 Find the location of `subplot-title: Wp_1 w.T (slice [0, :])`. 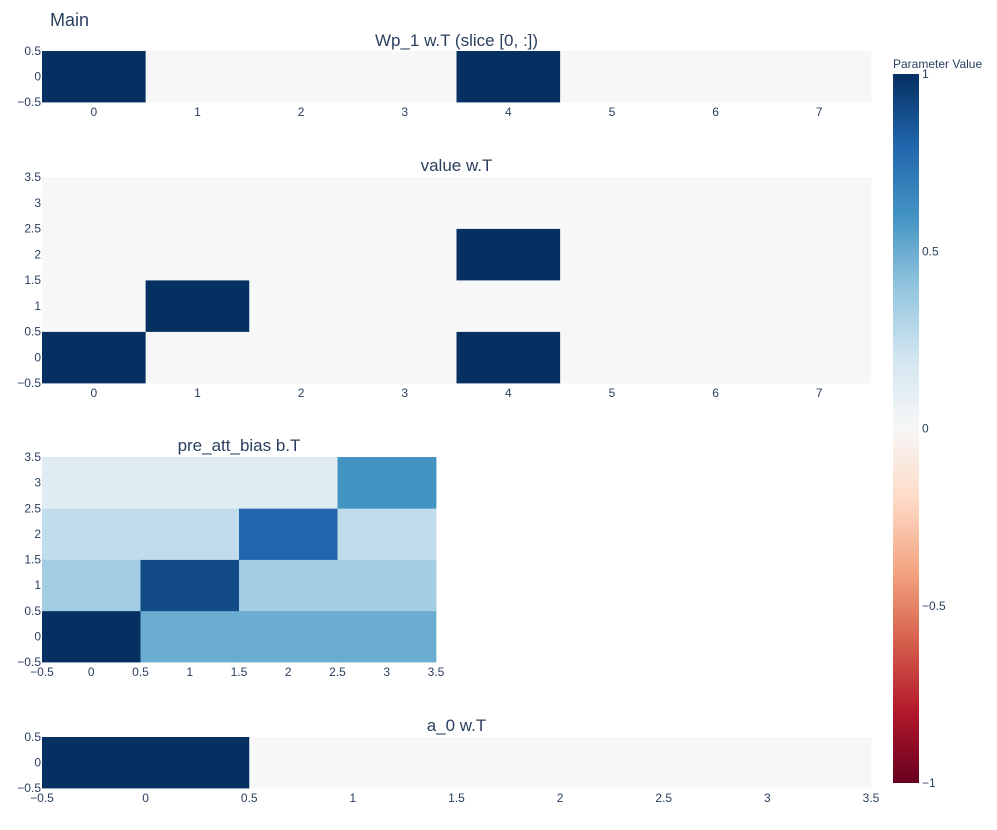

subplot-title: Wp_1 w.T (slice [0, :]) is located at coordinates (456, 40).